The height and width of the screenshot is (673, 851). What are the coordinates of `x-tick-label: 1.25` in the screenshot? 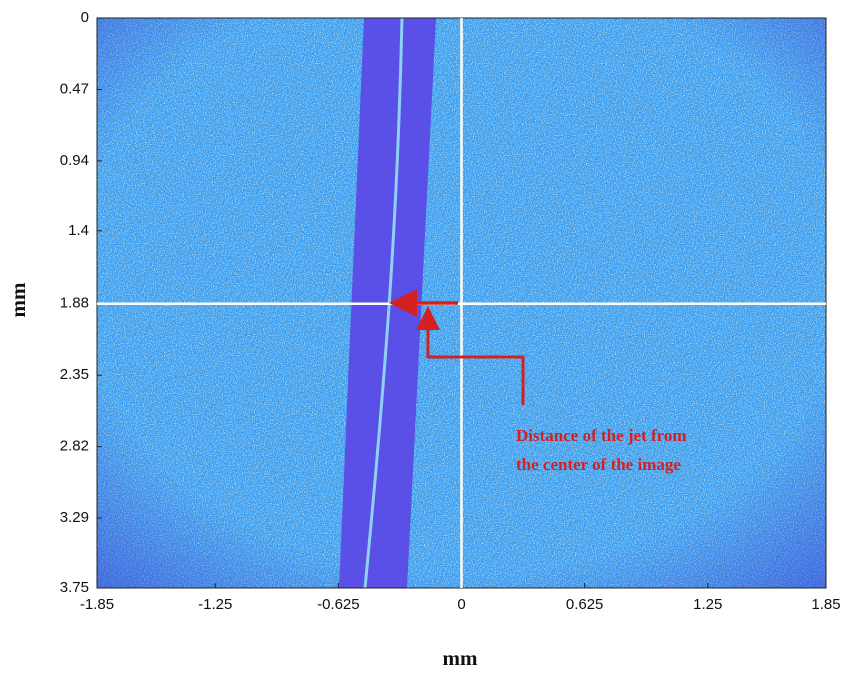 It's located at (707, 604).